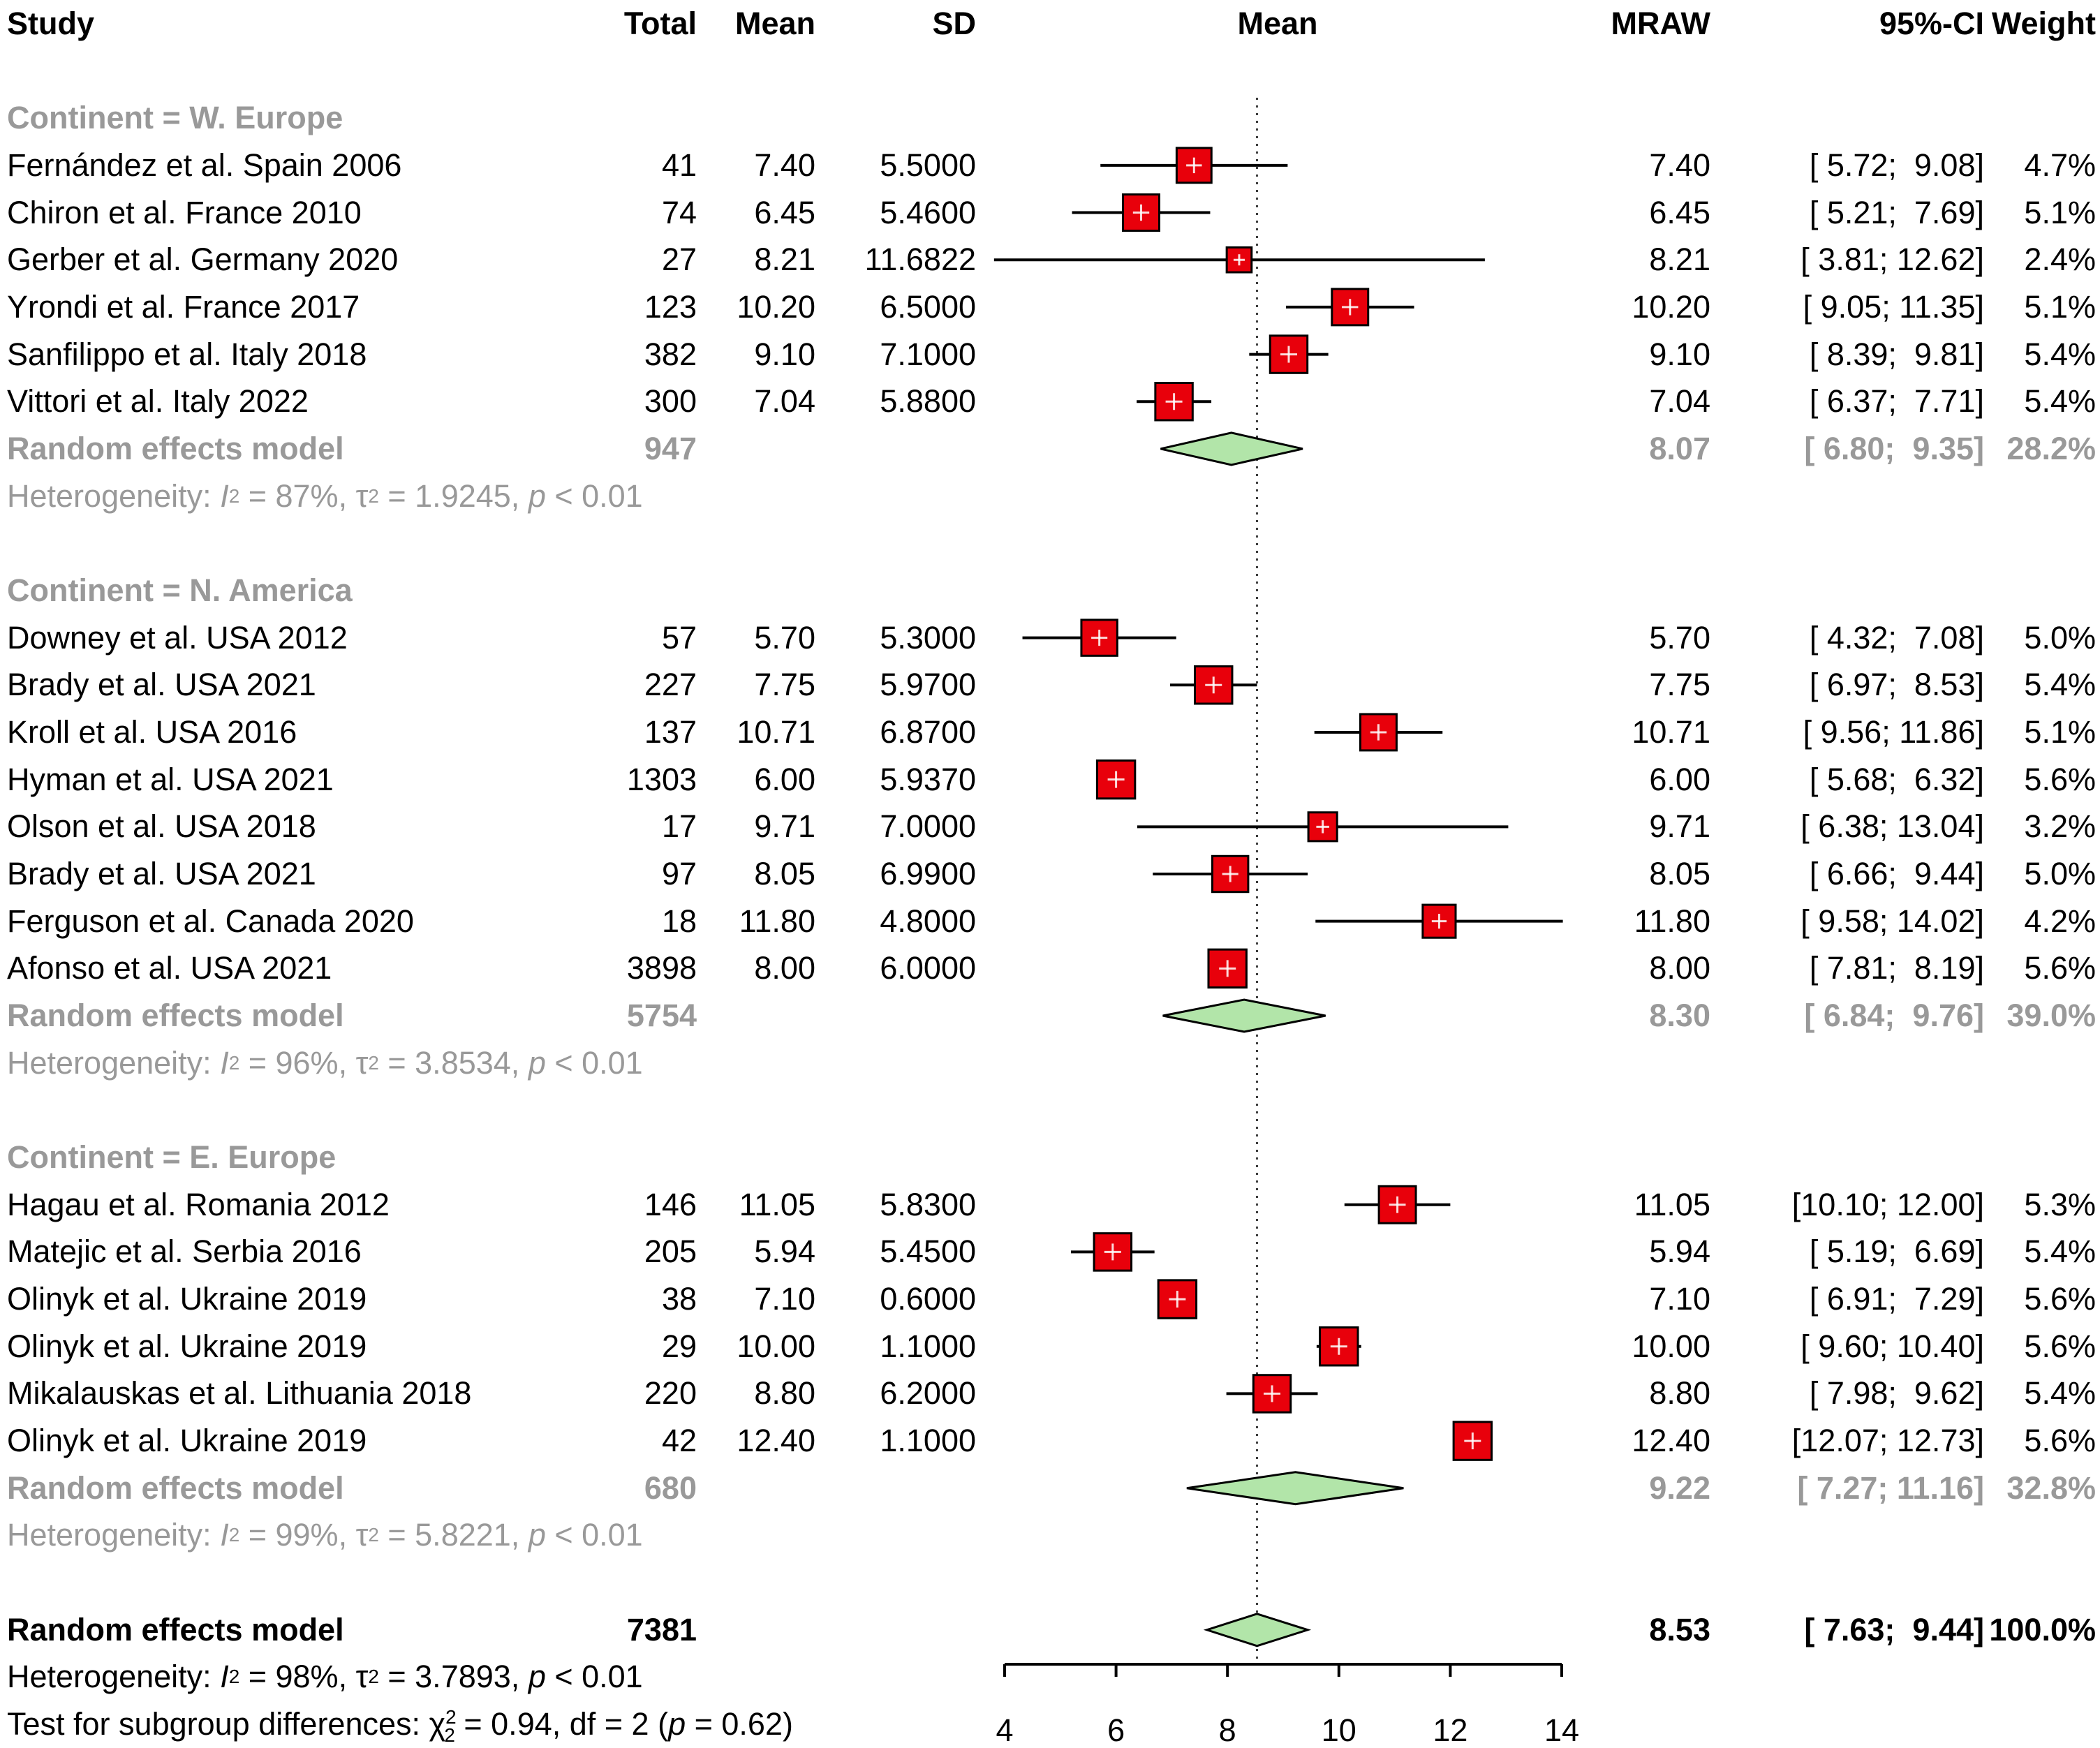 Image resolution: width=2100 pixels, height=1748 pixels. I want to click on ci-value: [ 7.98; 9.62], so click(1896, 1393).